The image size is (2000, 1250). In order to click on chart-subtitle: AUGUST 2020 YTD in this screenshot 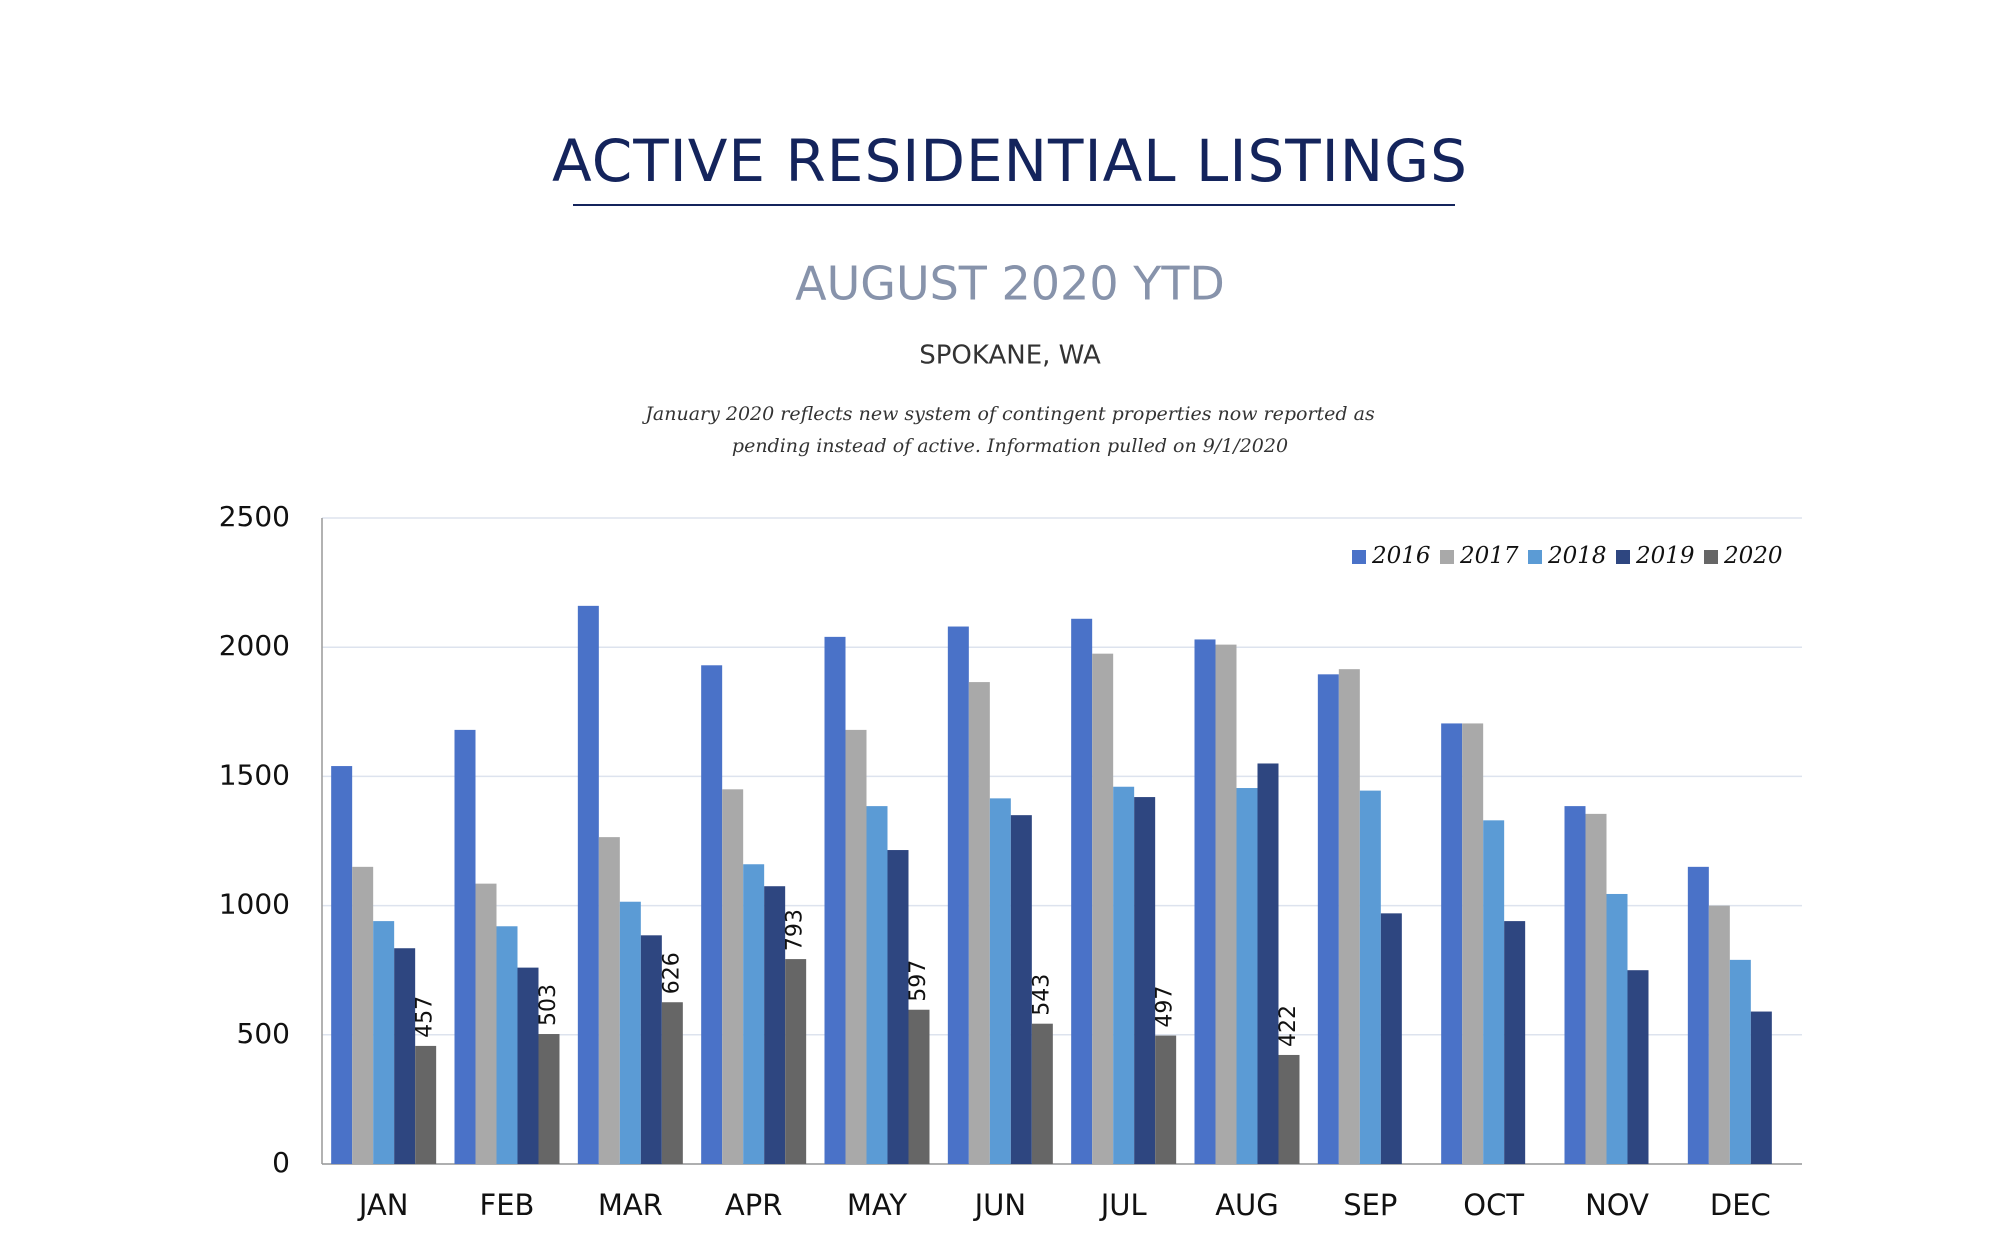, I will do `click(1010, 284)`.